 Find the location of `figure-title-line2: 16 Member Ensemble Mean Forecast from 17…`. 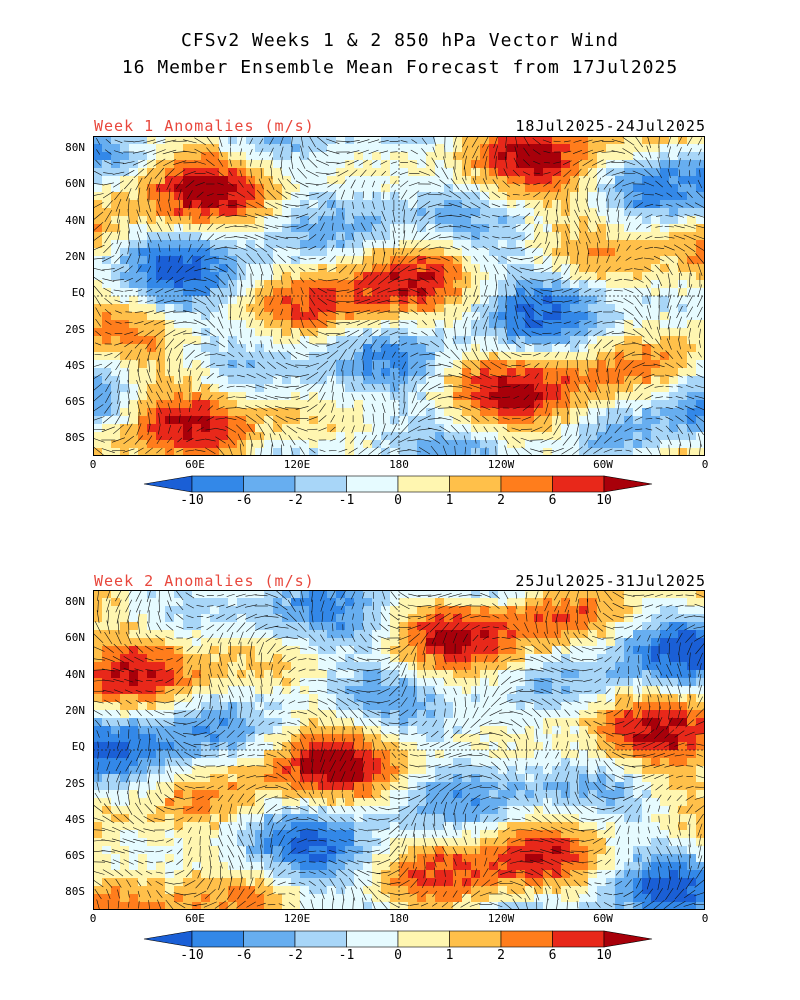

figure-title-line2: 16 Member Ensemble Mean Forecast from 17… is located at coordinates (400, 67).